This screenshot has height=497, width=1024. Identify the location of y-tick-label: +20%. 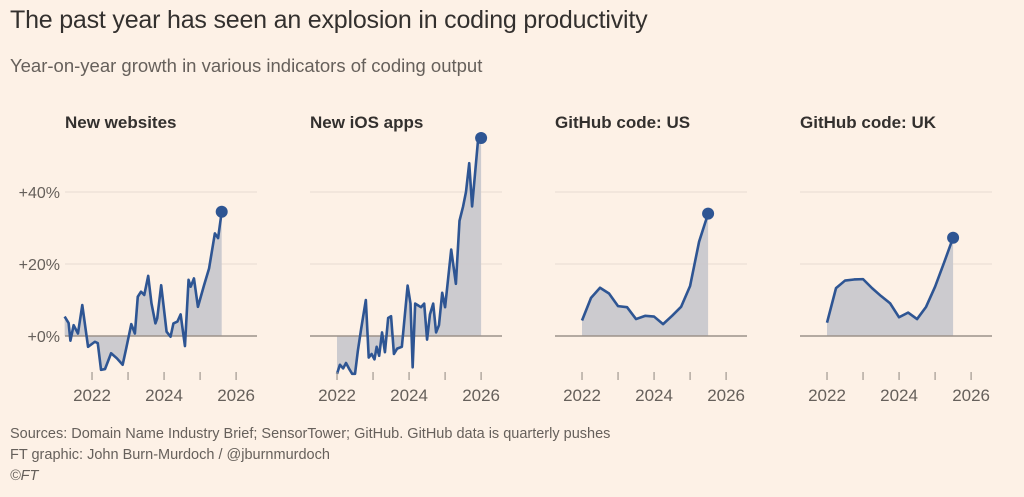
(39, 265).